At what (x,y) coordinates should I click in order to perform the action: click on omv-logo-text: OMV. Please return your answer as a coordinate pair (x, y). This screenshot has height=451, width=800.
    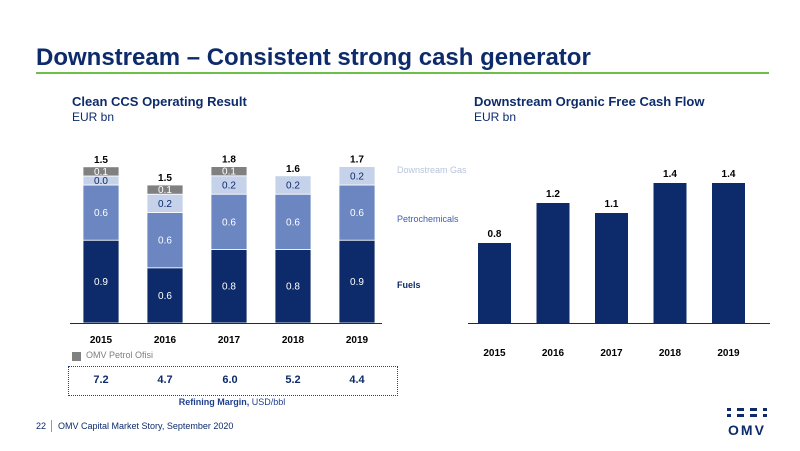
    Looking at the image, I should click on (747, 430).